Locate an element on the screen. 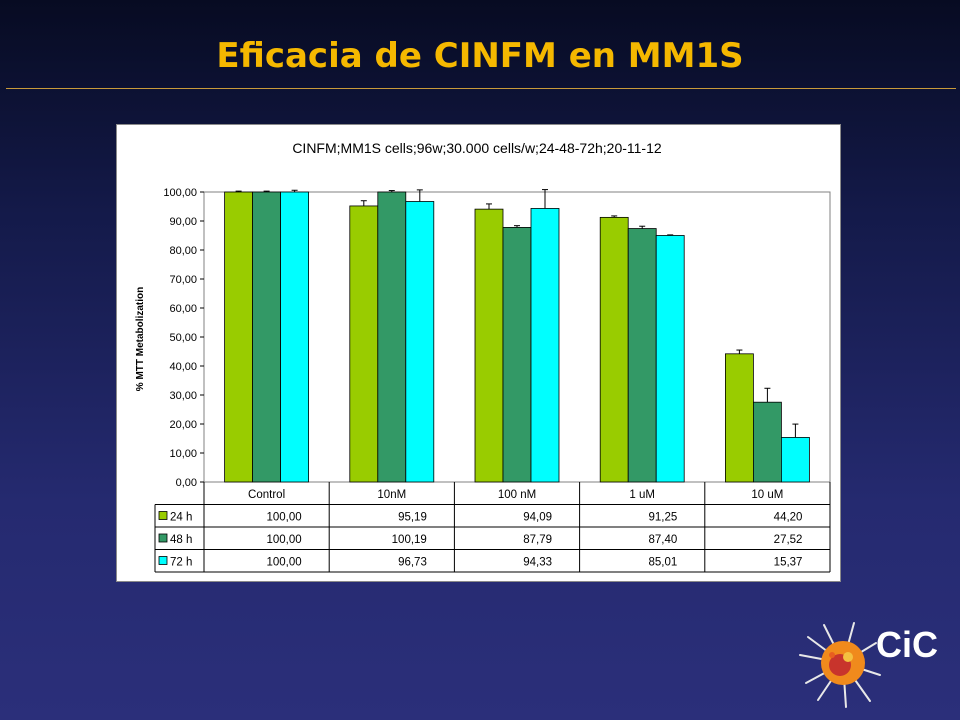  table-value: 95,19 is located at coordinates (412, 518).